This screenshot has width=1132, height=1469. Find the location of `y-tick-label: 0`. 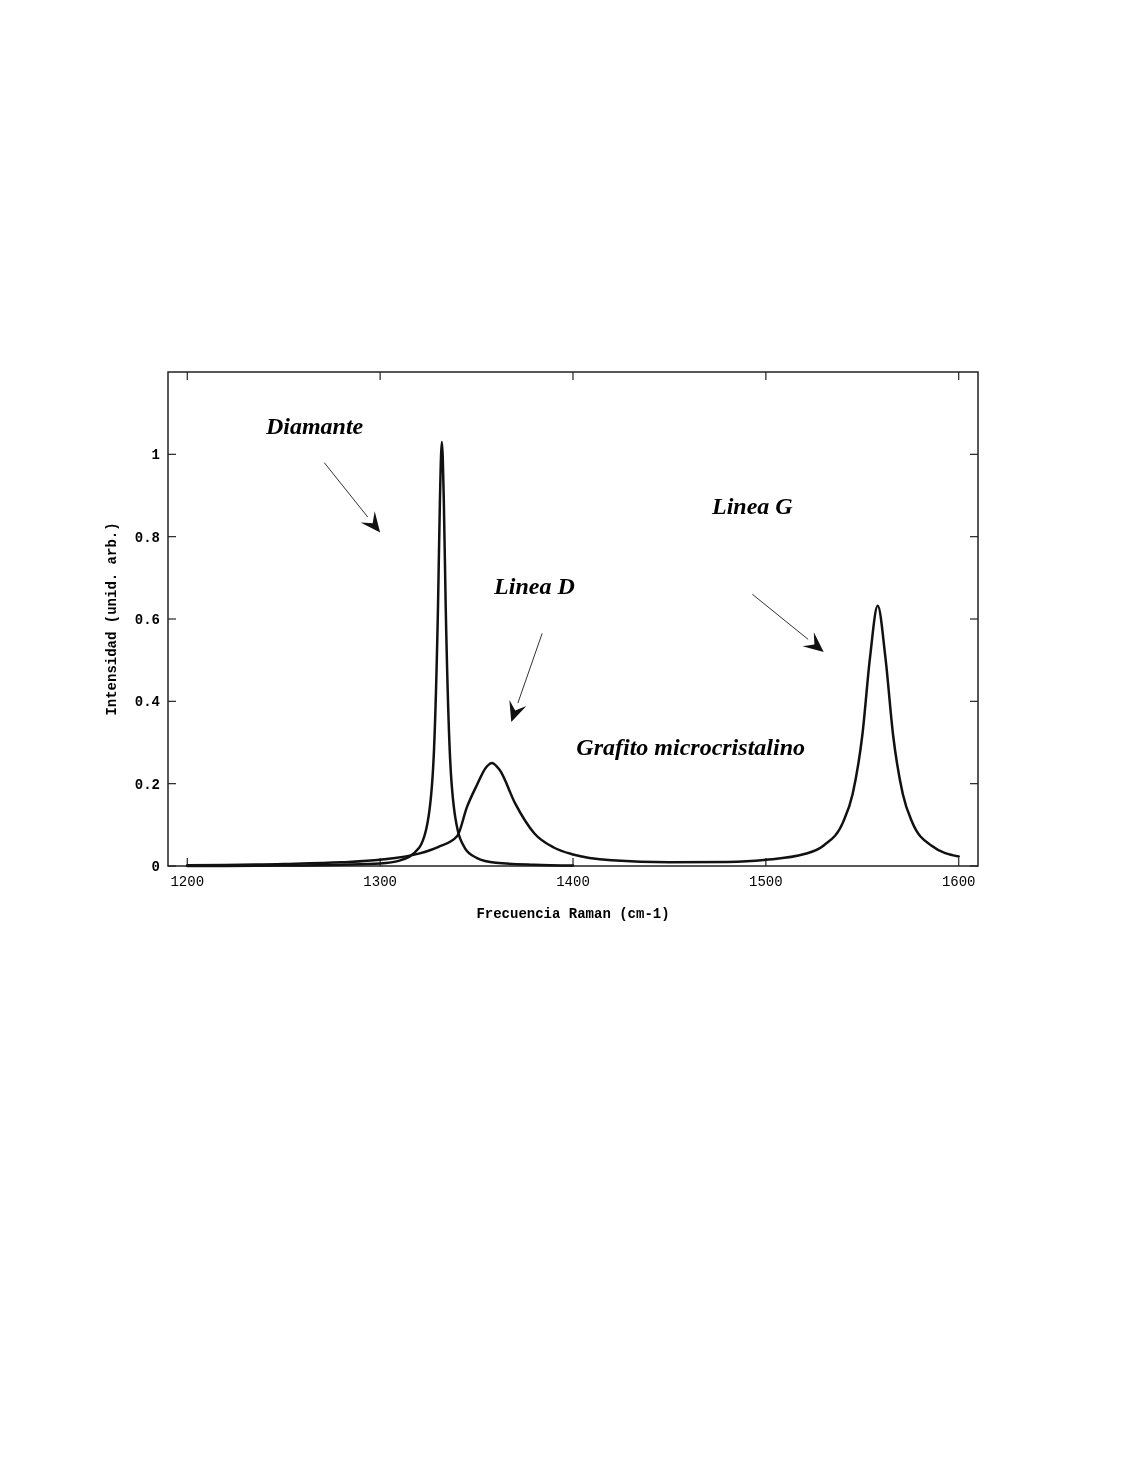

y-tick-label: 0 is located at coordinates (155, 867).